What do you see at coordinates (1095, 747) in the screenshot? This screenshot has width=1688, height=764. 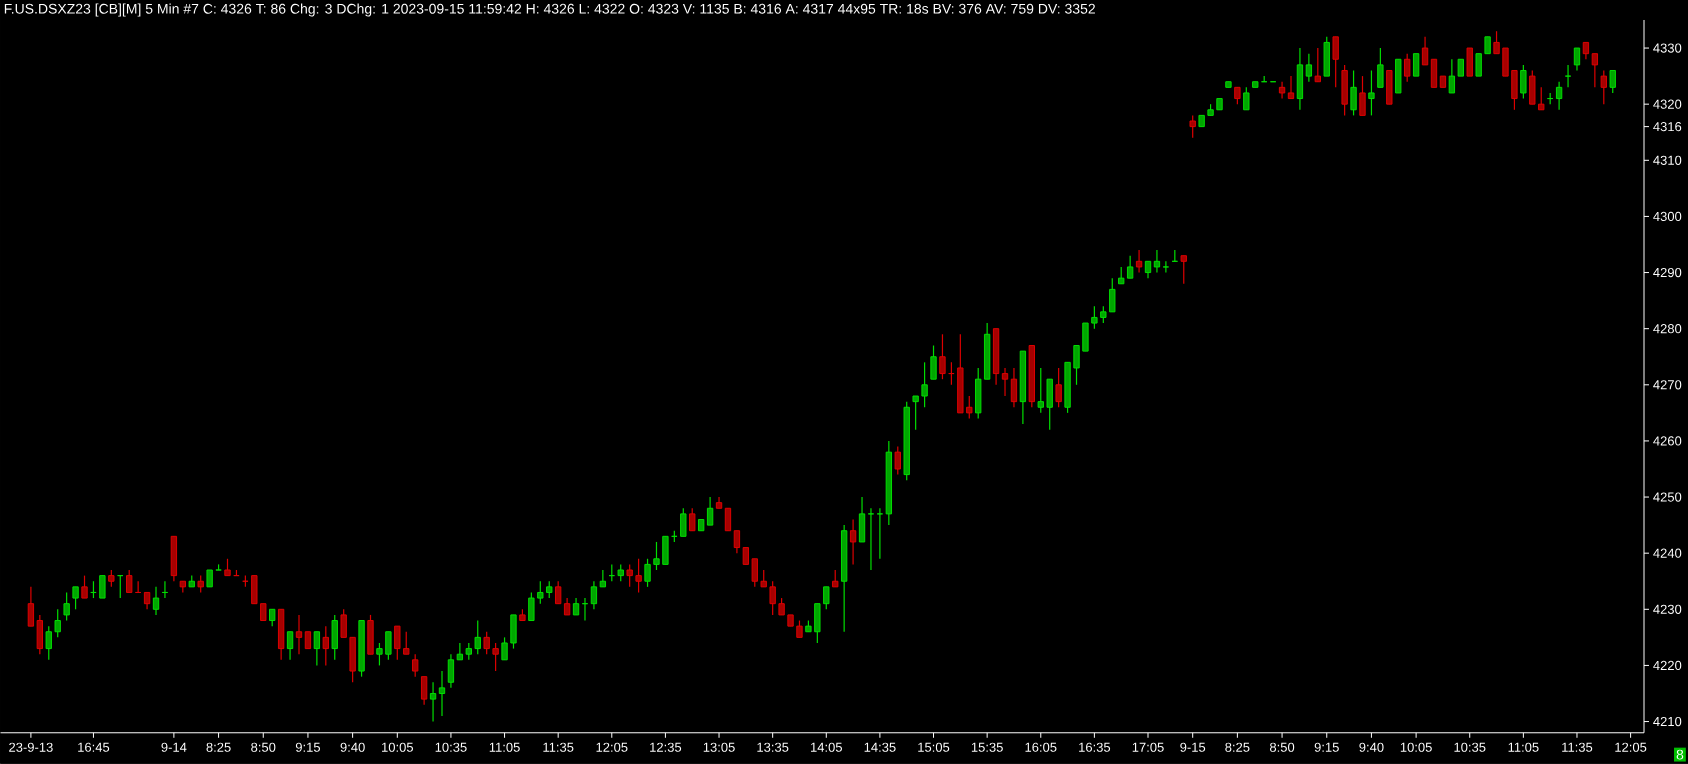 I see `x-tick-label: 16:35` at bounding box center [1095, 747].